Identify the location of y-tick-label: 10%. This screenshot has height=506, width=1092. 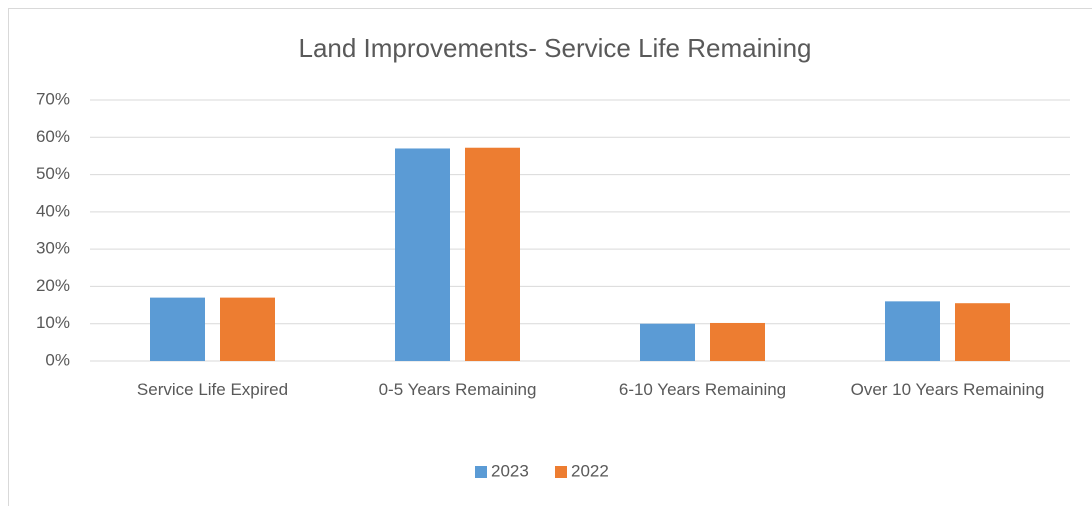
(53, 322).